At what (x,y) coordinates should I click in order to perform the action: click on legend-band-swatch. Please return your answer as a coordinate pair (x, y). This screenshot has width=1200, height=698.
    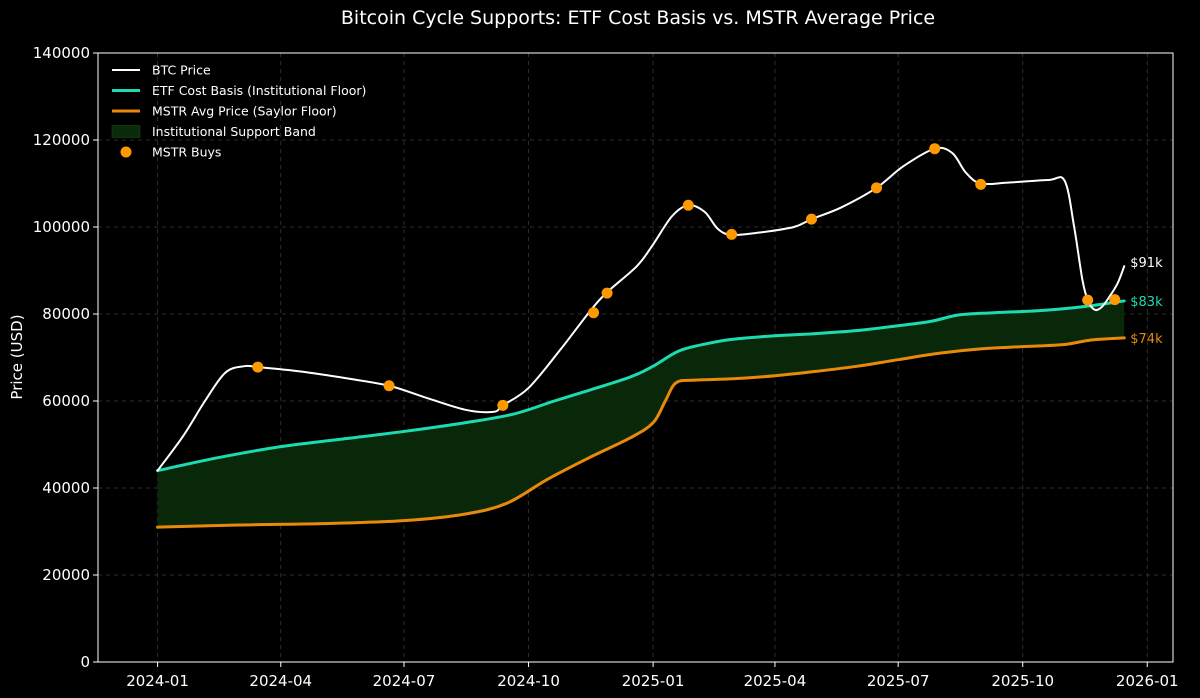
    Looking at the image, I should click on (126, 131).